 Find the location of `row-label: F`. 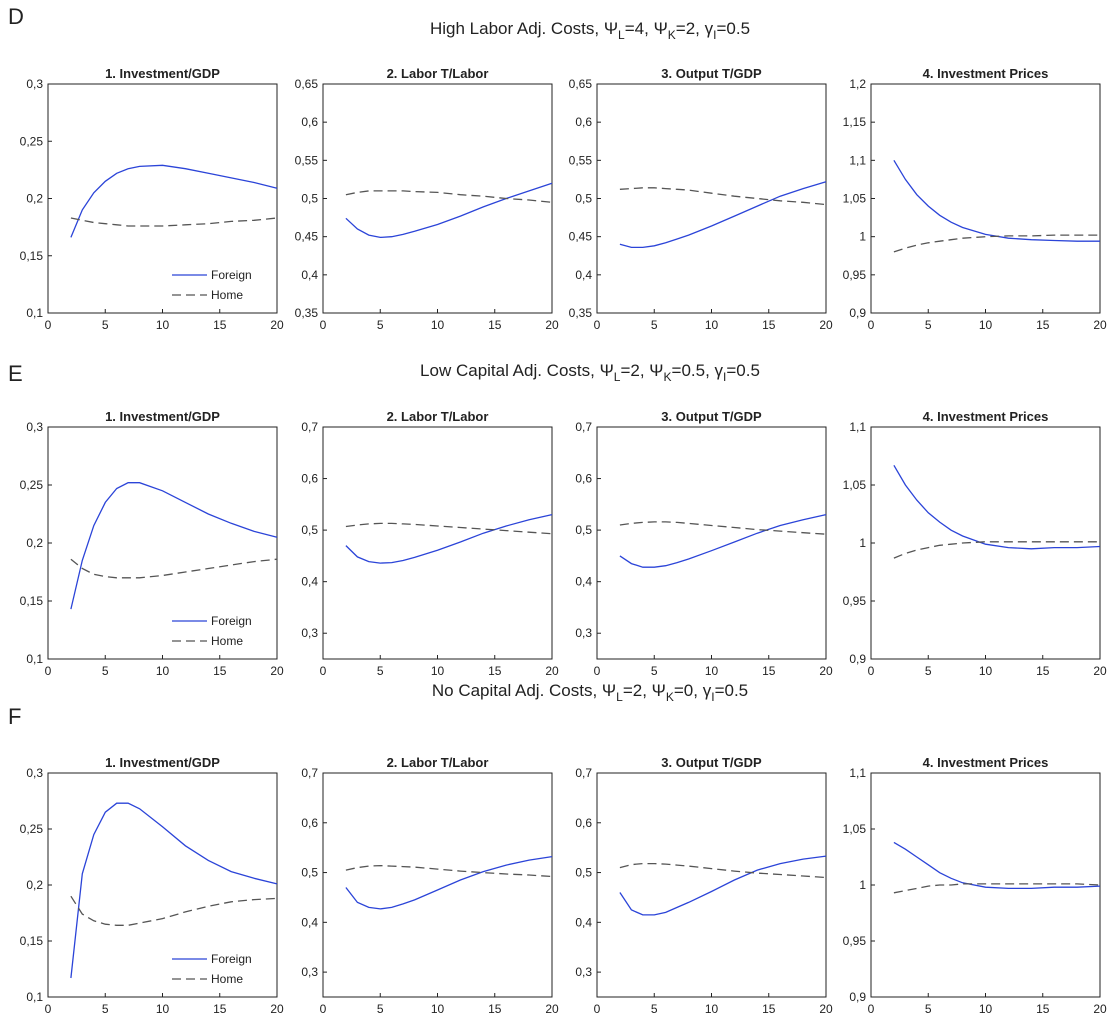

row-label: F is located at coordinates (14, 716).